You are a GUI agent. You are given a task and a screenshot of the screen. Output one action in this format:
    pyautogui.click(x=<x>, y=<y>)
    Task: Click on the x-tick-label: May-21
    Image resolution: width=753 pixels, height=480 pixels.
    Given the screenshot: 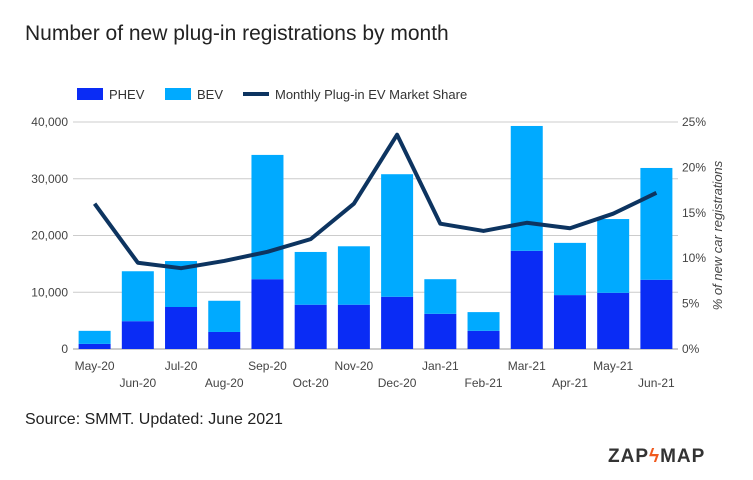 What is the action you would take?
    pyautogui.click(x=613, y=366)
    